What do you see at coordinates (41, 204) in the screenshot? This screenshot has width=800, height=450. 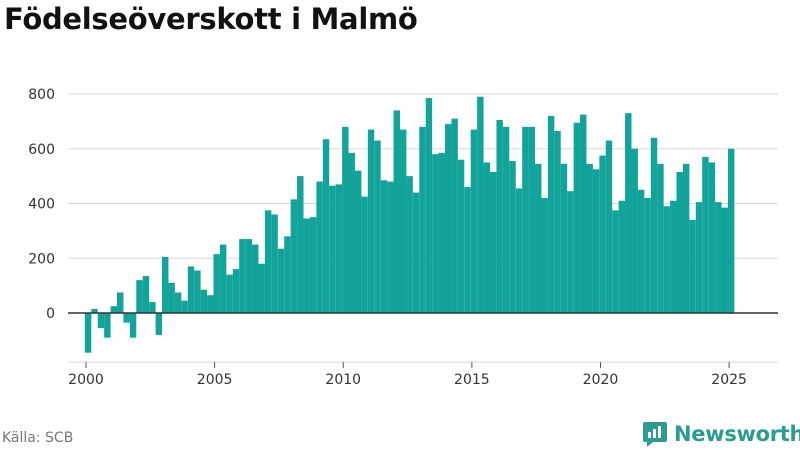 I see `y-axis: 0 200 400 600 800` at bounding box center [41, 204].